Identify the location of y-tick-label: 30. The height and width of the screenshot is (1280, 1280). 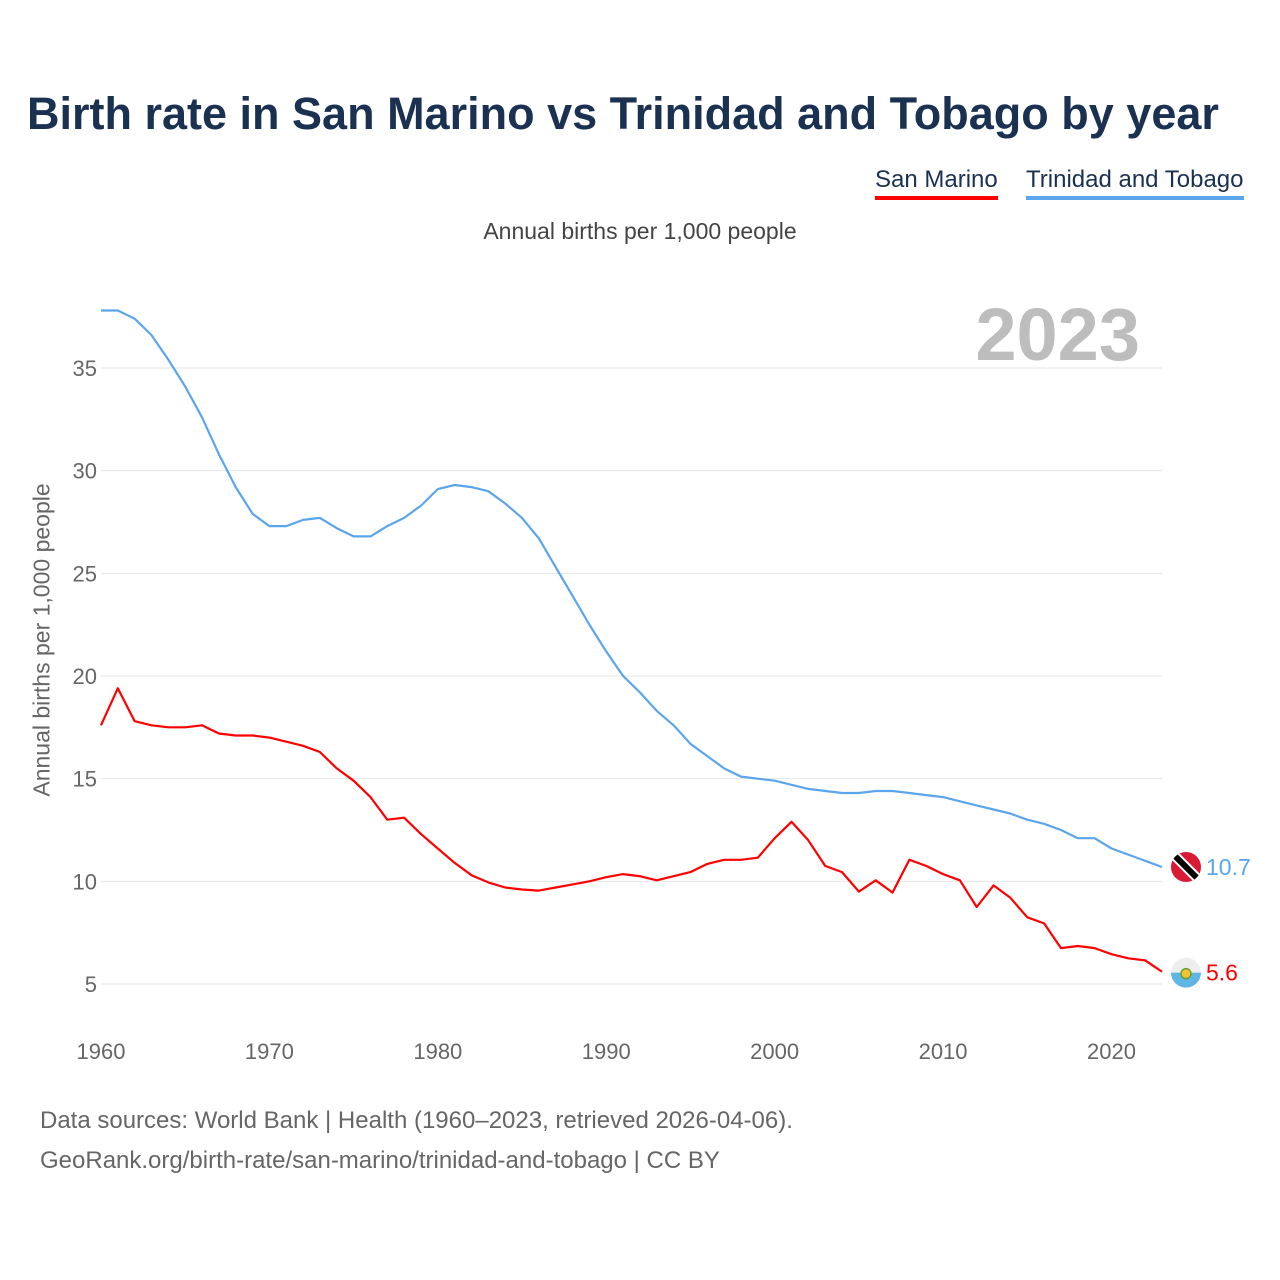
(85, 471).